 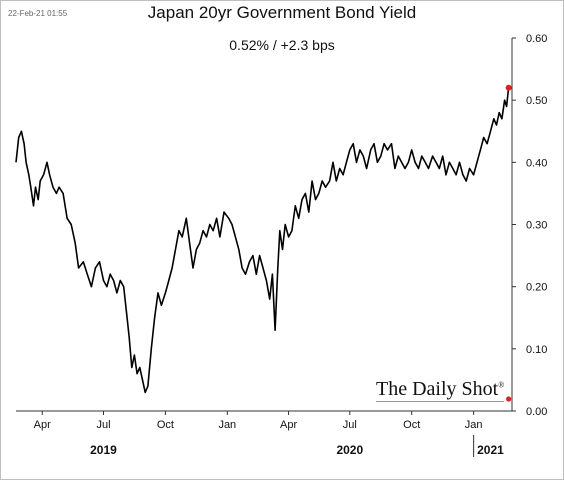 I want to click on timestamp: 22-Feb-21 01:55, so click(x=38, y=13).